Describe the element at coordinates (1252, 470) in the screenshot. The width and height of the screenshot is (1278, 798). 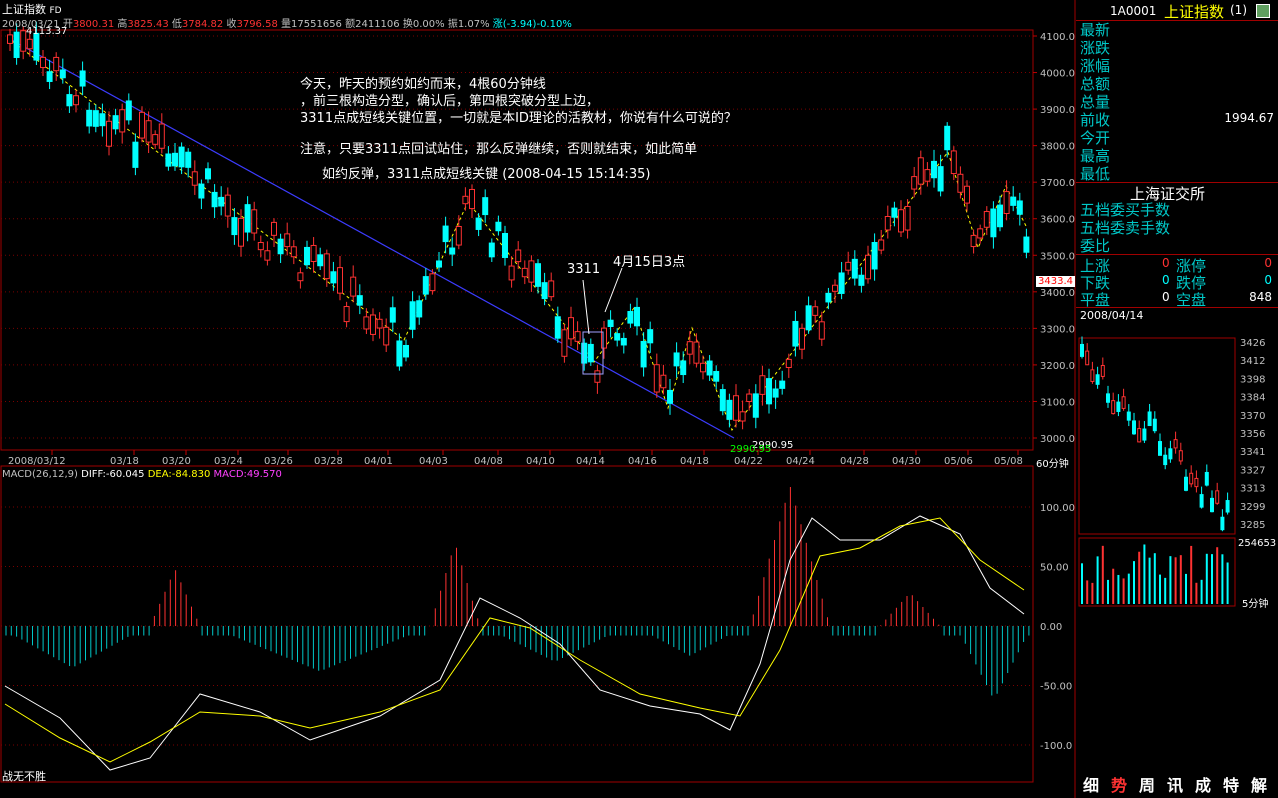
I see `mini-tick-label: 3327` at that location.